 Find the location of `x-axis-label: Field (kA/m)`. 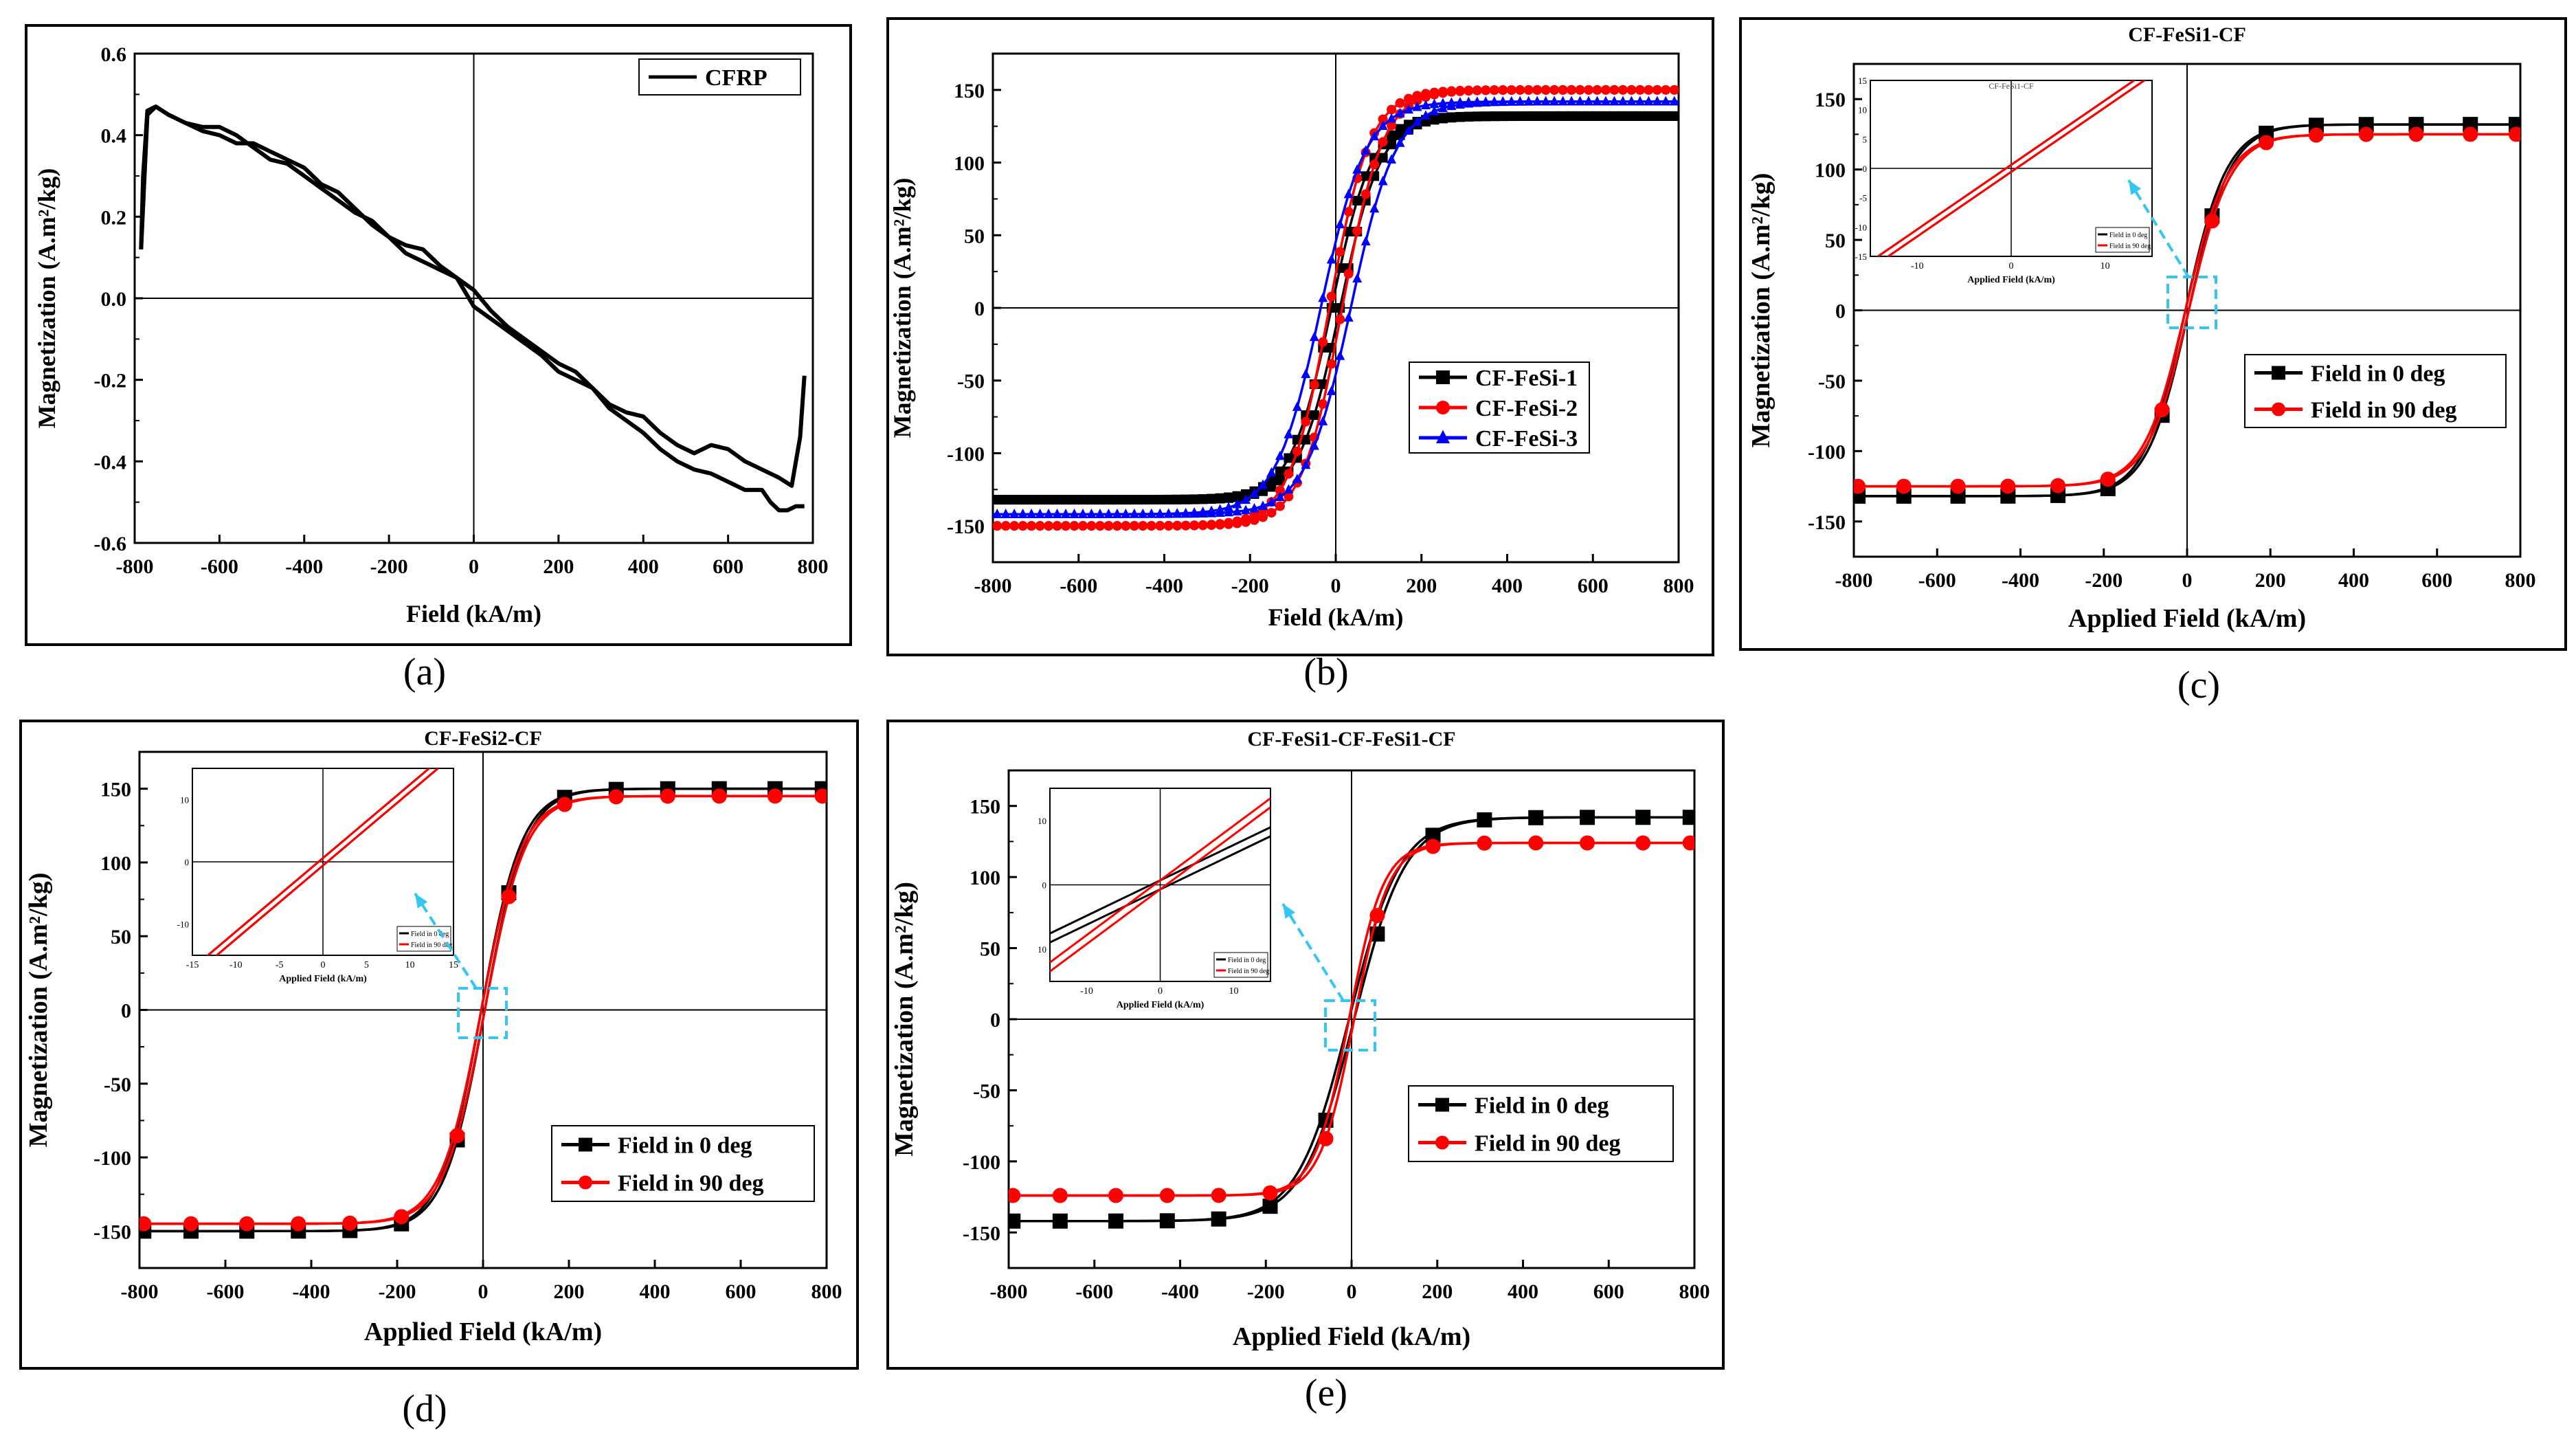

x-axis-label: Field (kA/m) is located at coordinates (473, 613).